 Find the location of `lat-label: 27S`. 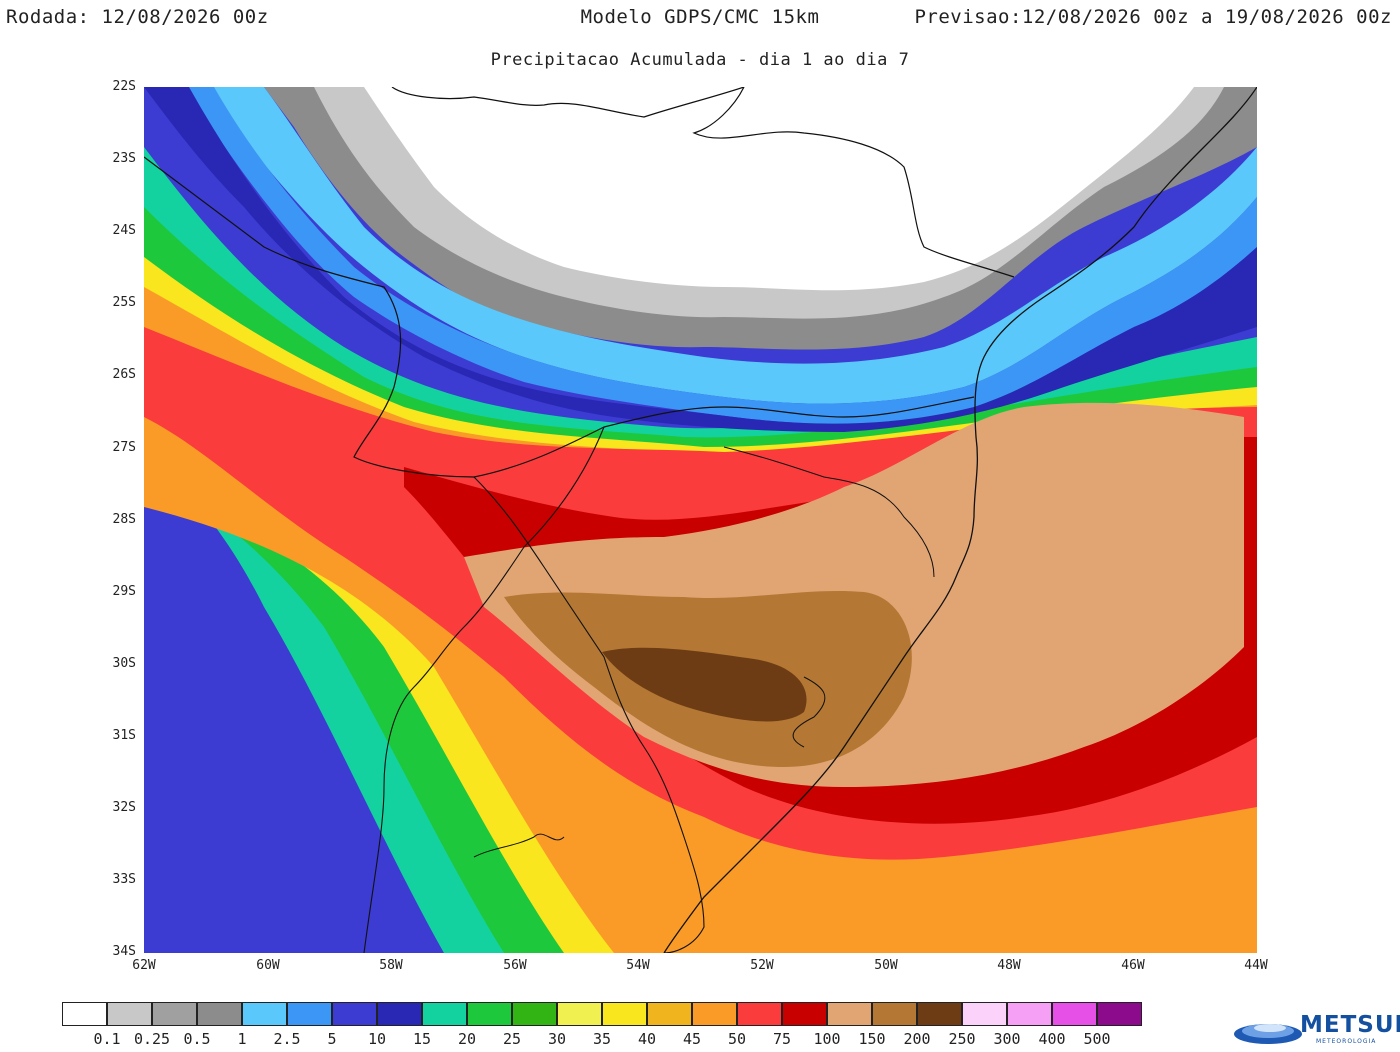

lat-label: 27S is located at coordinates (124, 447).